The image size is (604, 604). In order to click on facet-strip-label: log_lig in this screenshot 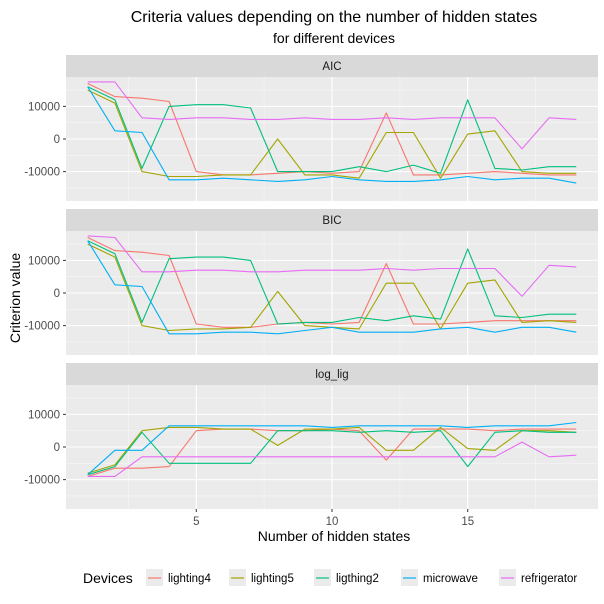, I will do `click(331, 375)`.